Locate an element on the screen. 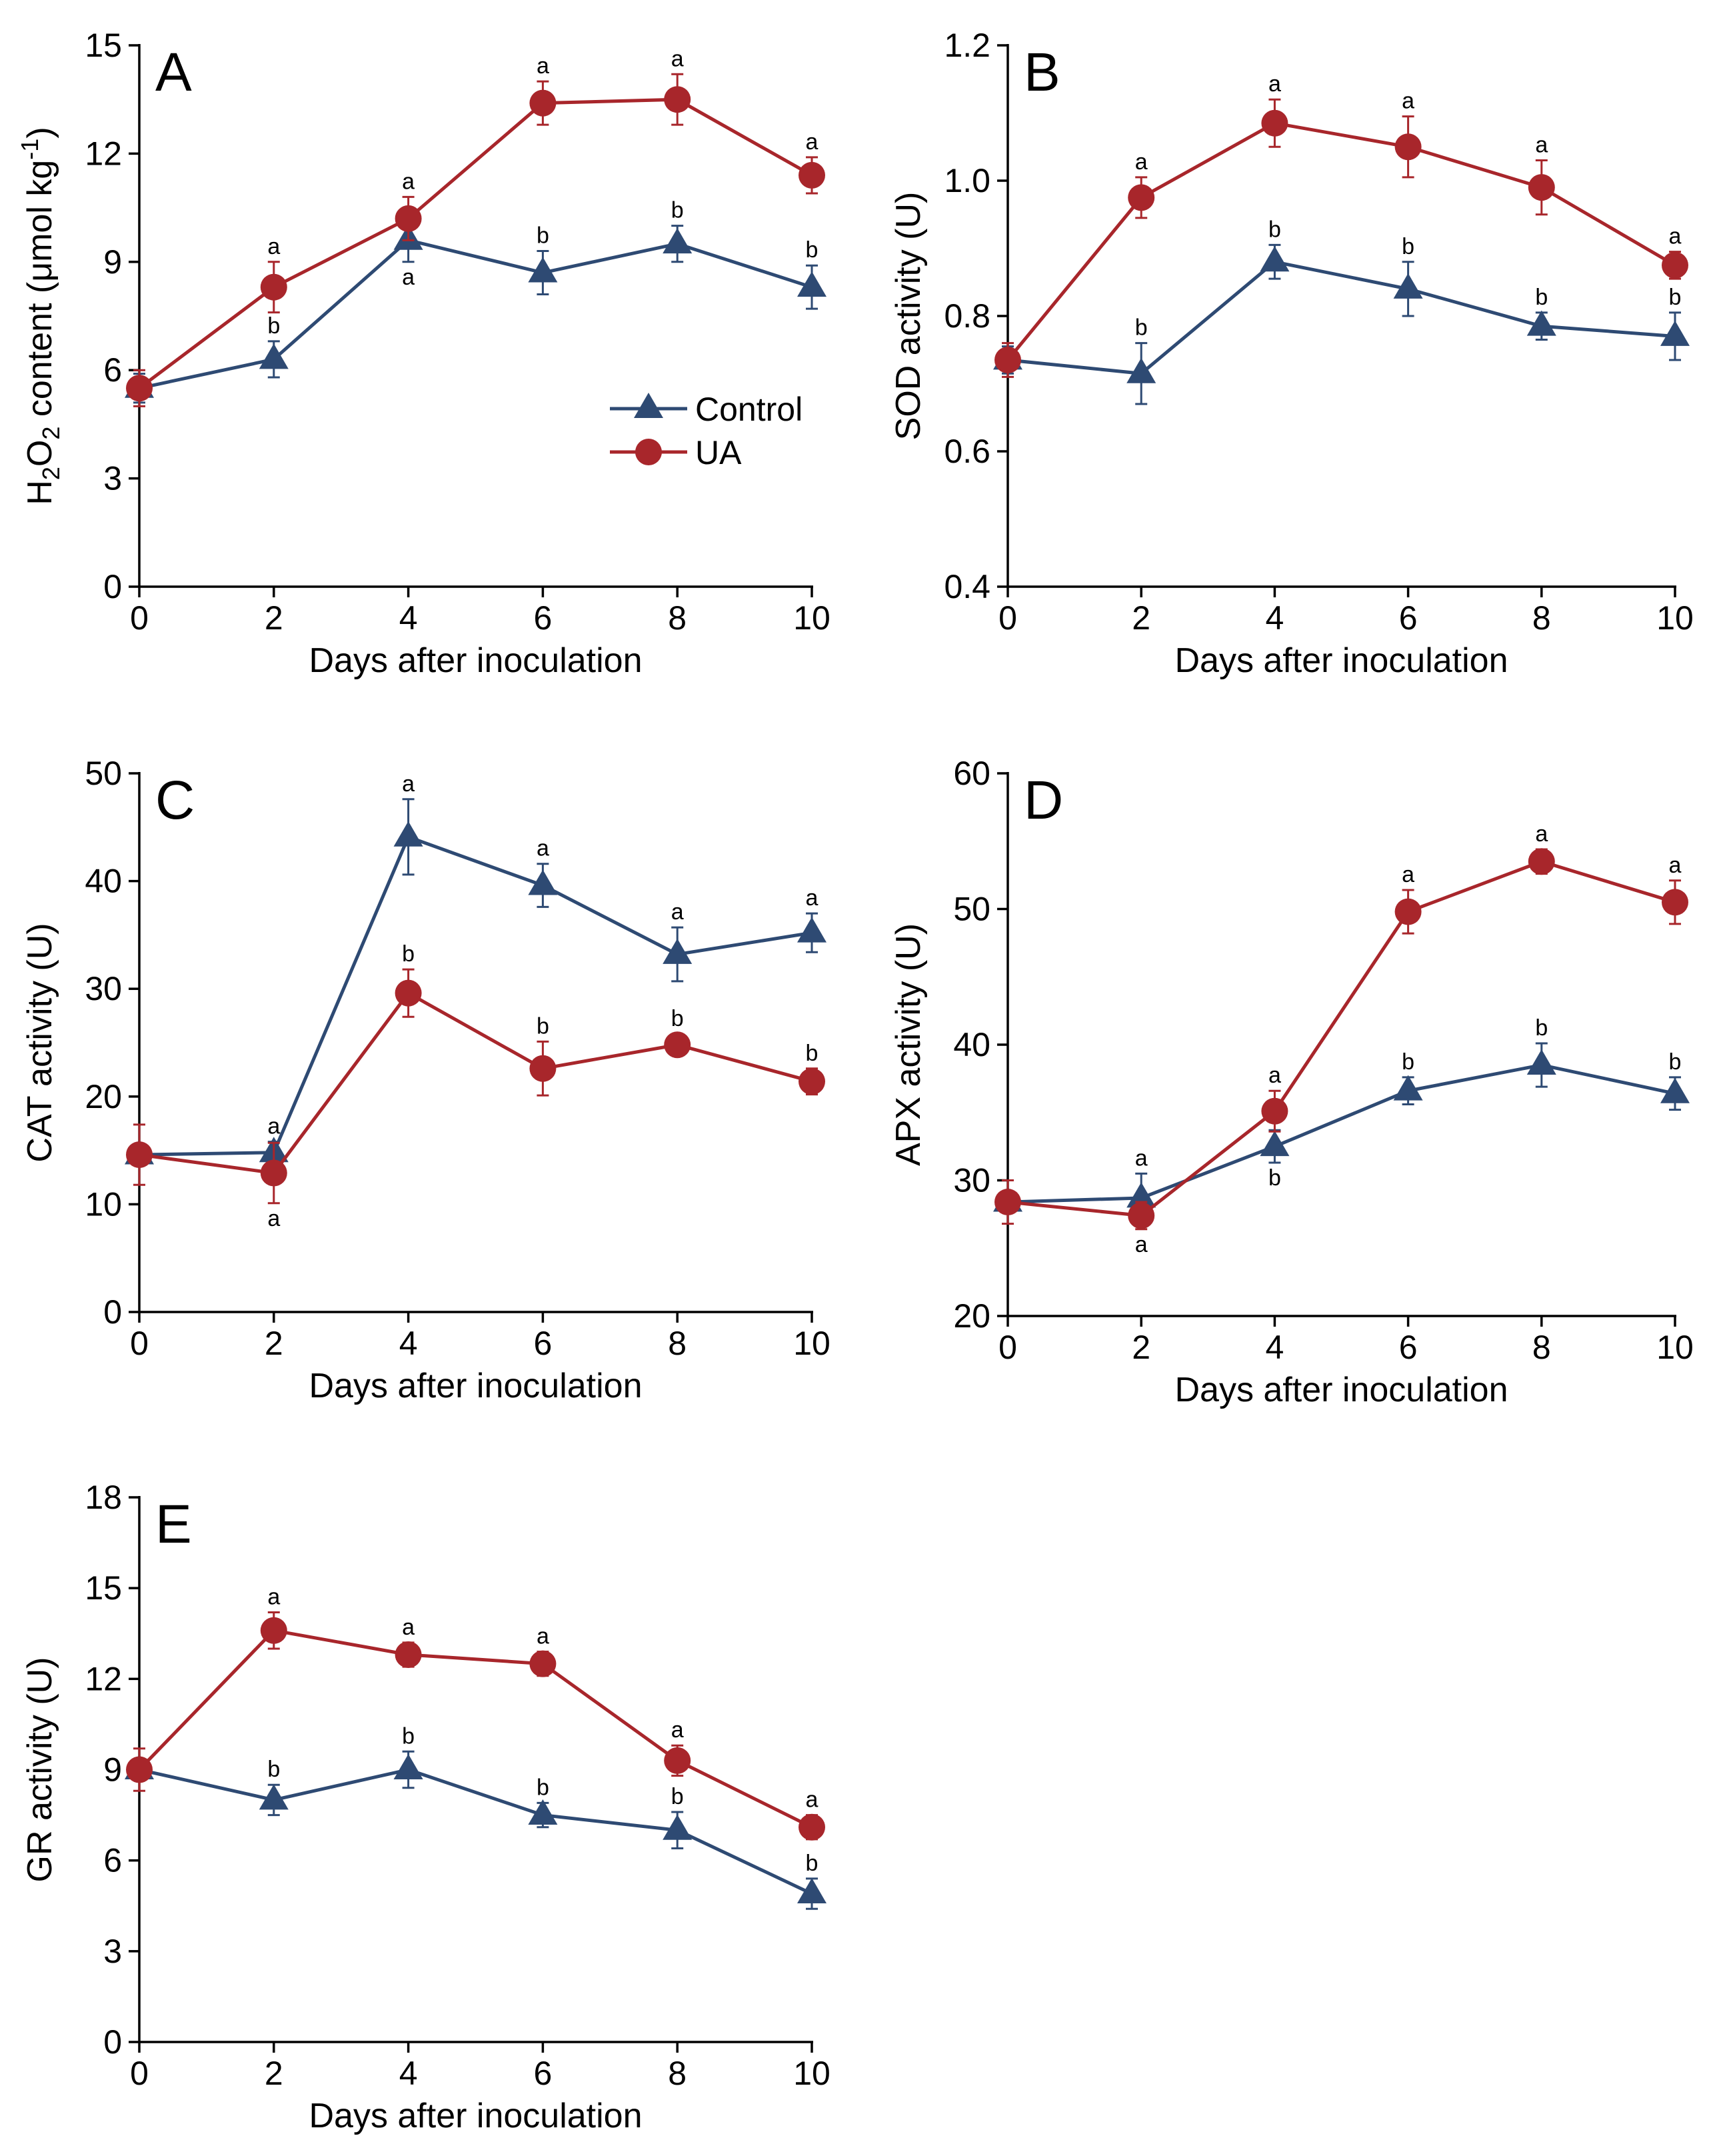  y-tick-label: 60 is located at coordinates (972, 773).